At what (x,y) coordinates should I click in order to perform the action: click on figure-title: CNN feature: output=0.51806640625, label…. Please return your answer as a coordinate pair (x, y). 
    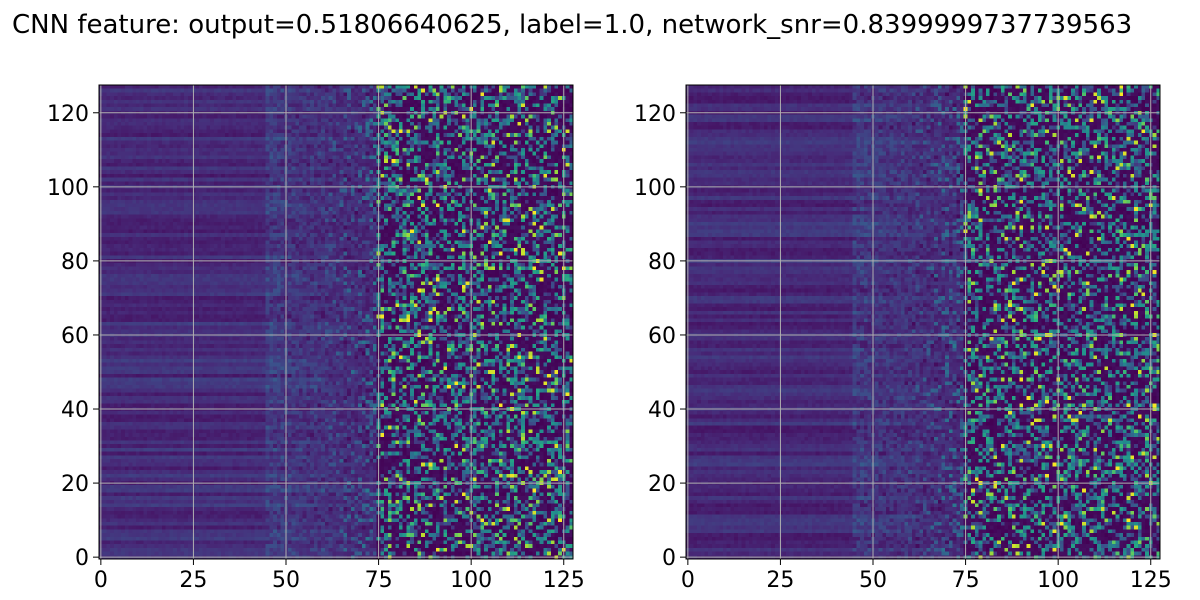
    Looking at the image, I should click on (572, 25).